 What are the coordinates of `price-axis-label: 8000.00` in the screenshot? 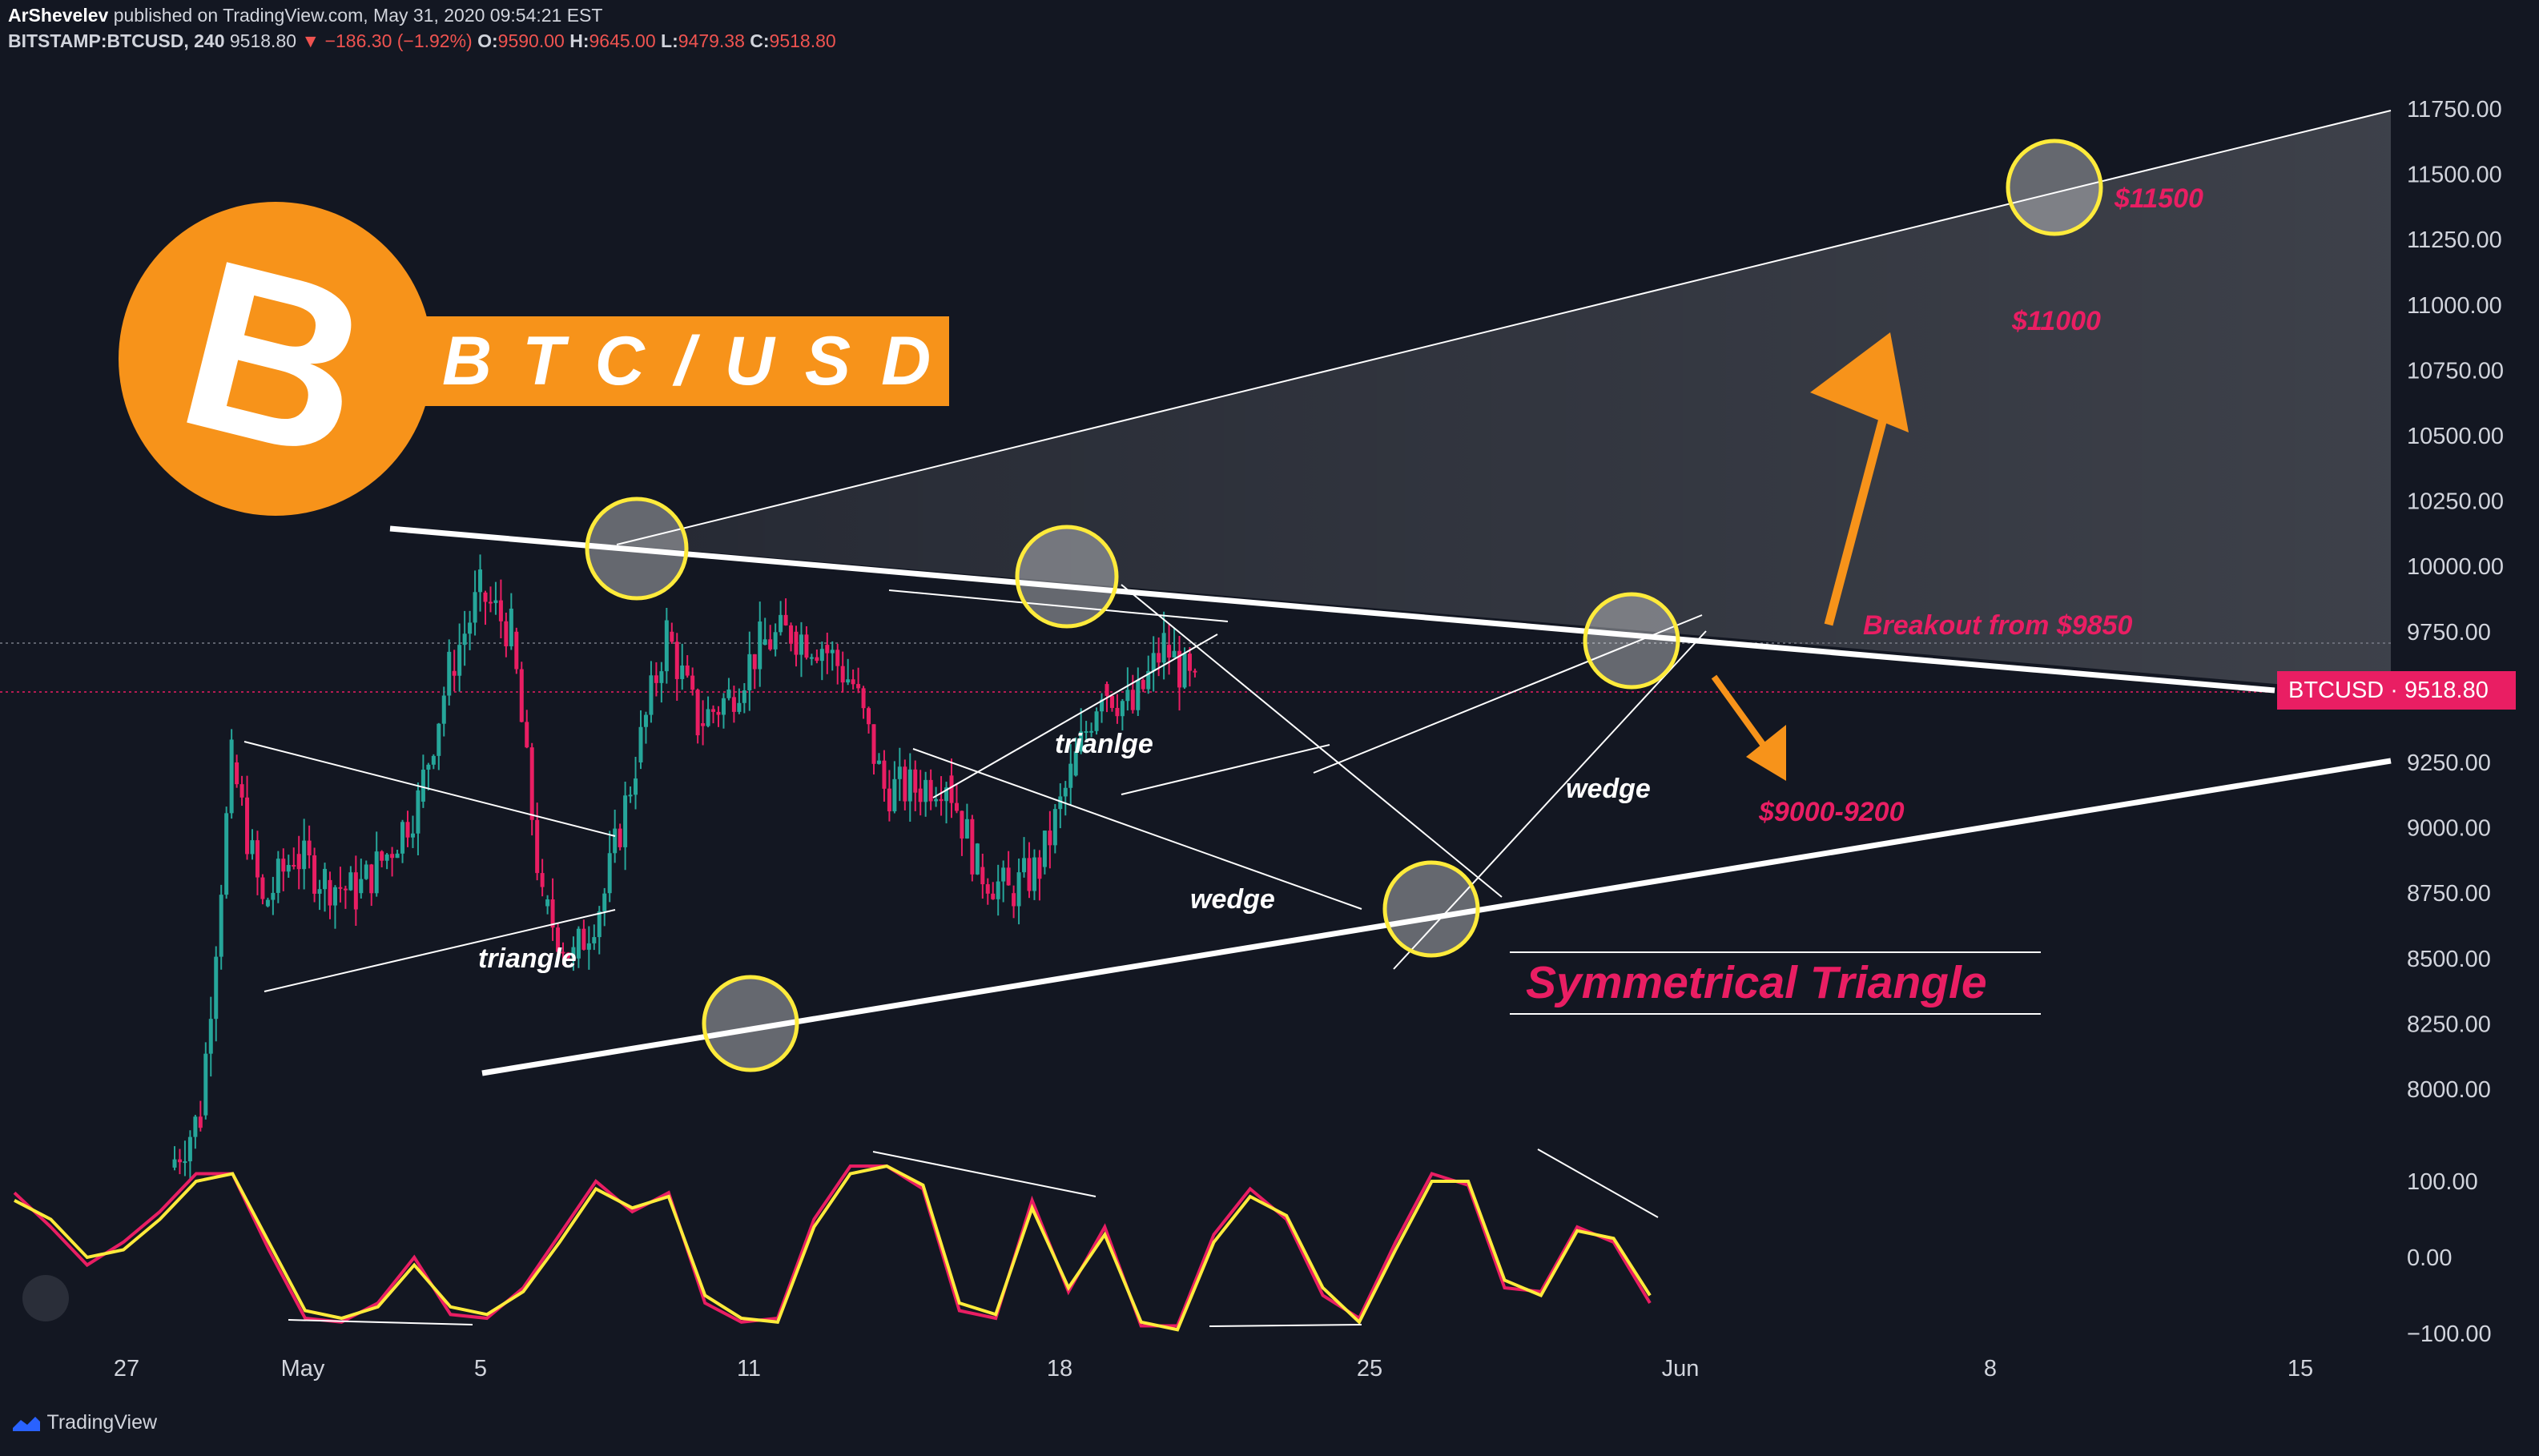 It's located at (2449, 1090).